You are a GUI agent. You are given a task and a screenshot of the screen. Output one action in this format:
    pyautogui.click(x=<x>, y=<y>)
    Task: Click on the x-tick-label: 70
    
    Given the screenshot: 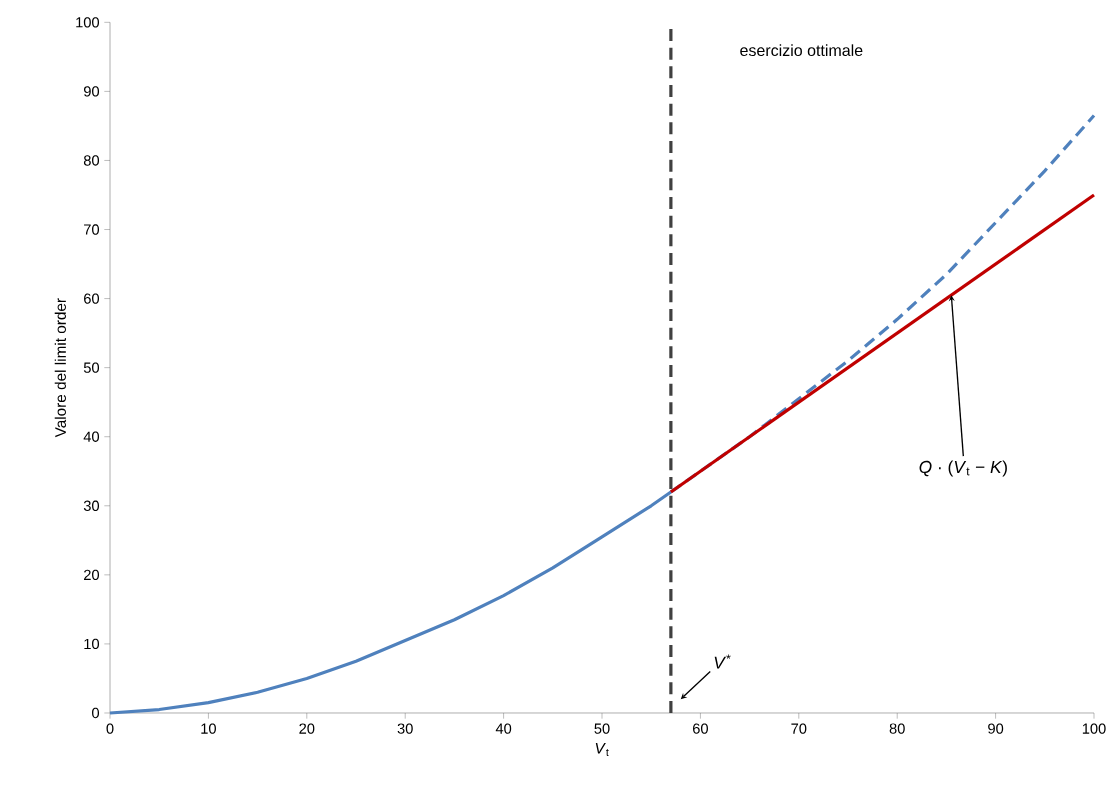 What is the action you would take?
    pyautogui.click(x=799, y=728)
    